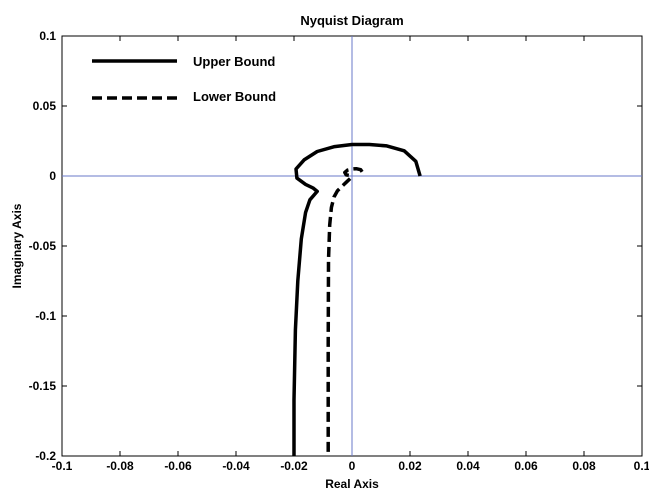 The width and height of the screenshot is (649, 492). Describe the element at coordinates (52, 176) in the screenshot. I see `y-tick-label: 0` at that location.